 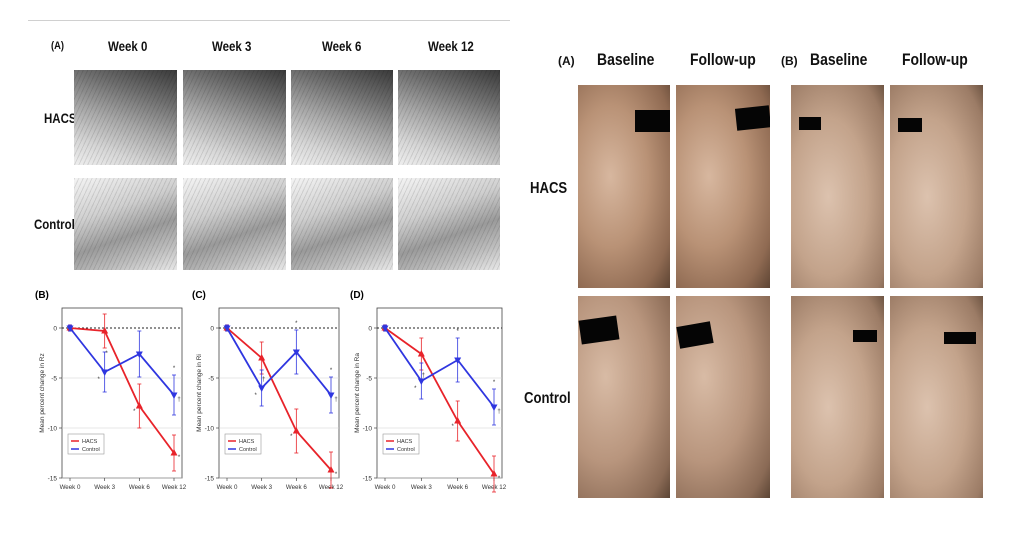 What do you see at coordinates (624, 397) in the screenshot?
I see `photo-control-baseline-a` at bounding box center [624, 397].